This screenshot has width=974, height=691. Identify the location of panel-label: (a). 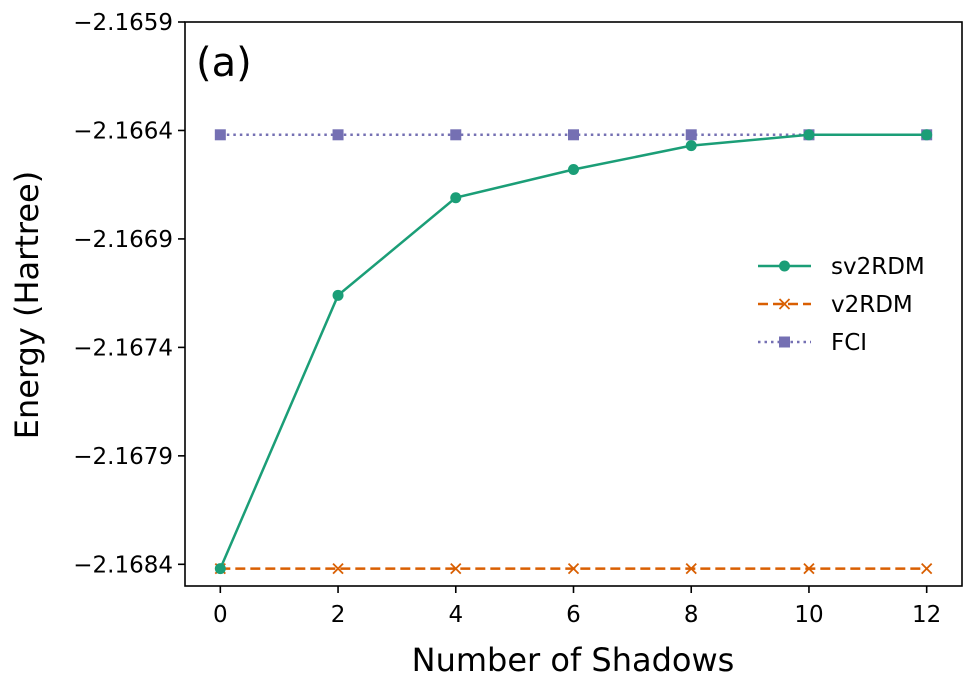
(224, 63).